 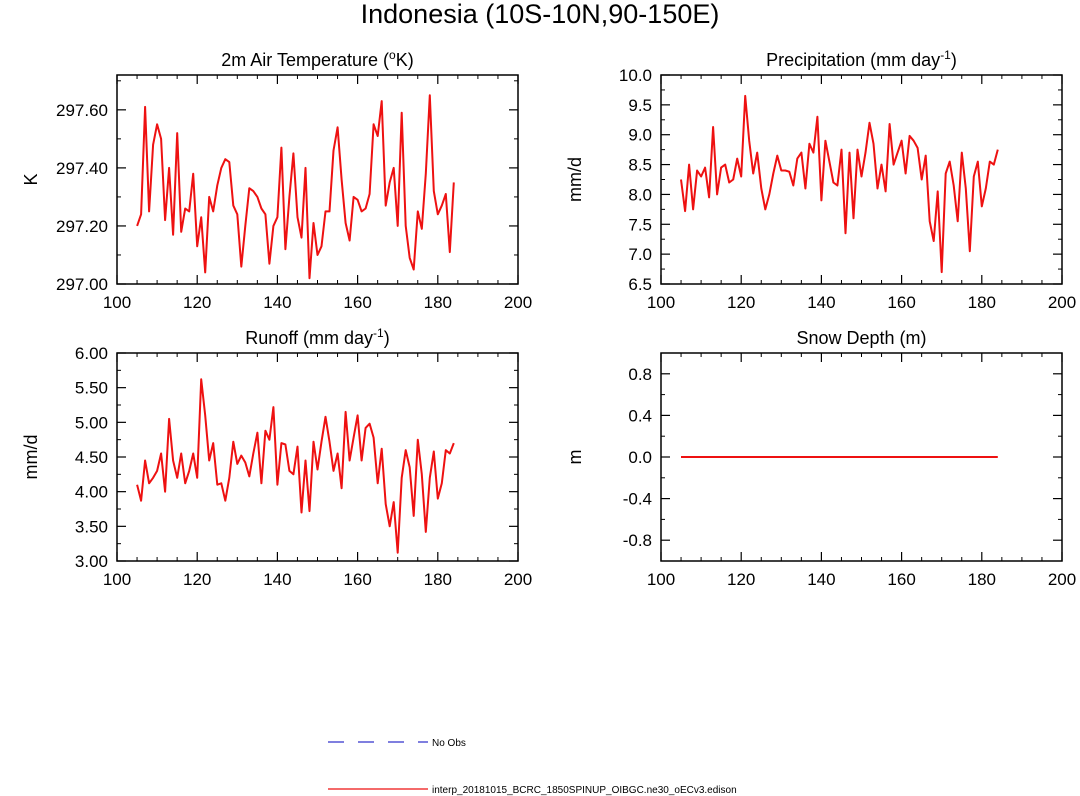 What do you see at coordinates (82, 284) in the screenshot?
I see `y-tick-label: 297.00` at bounding box center [82, 284].